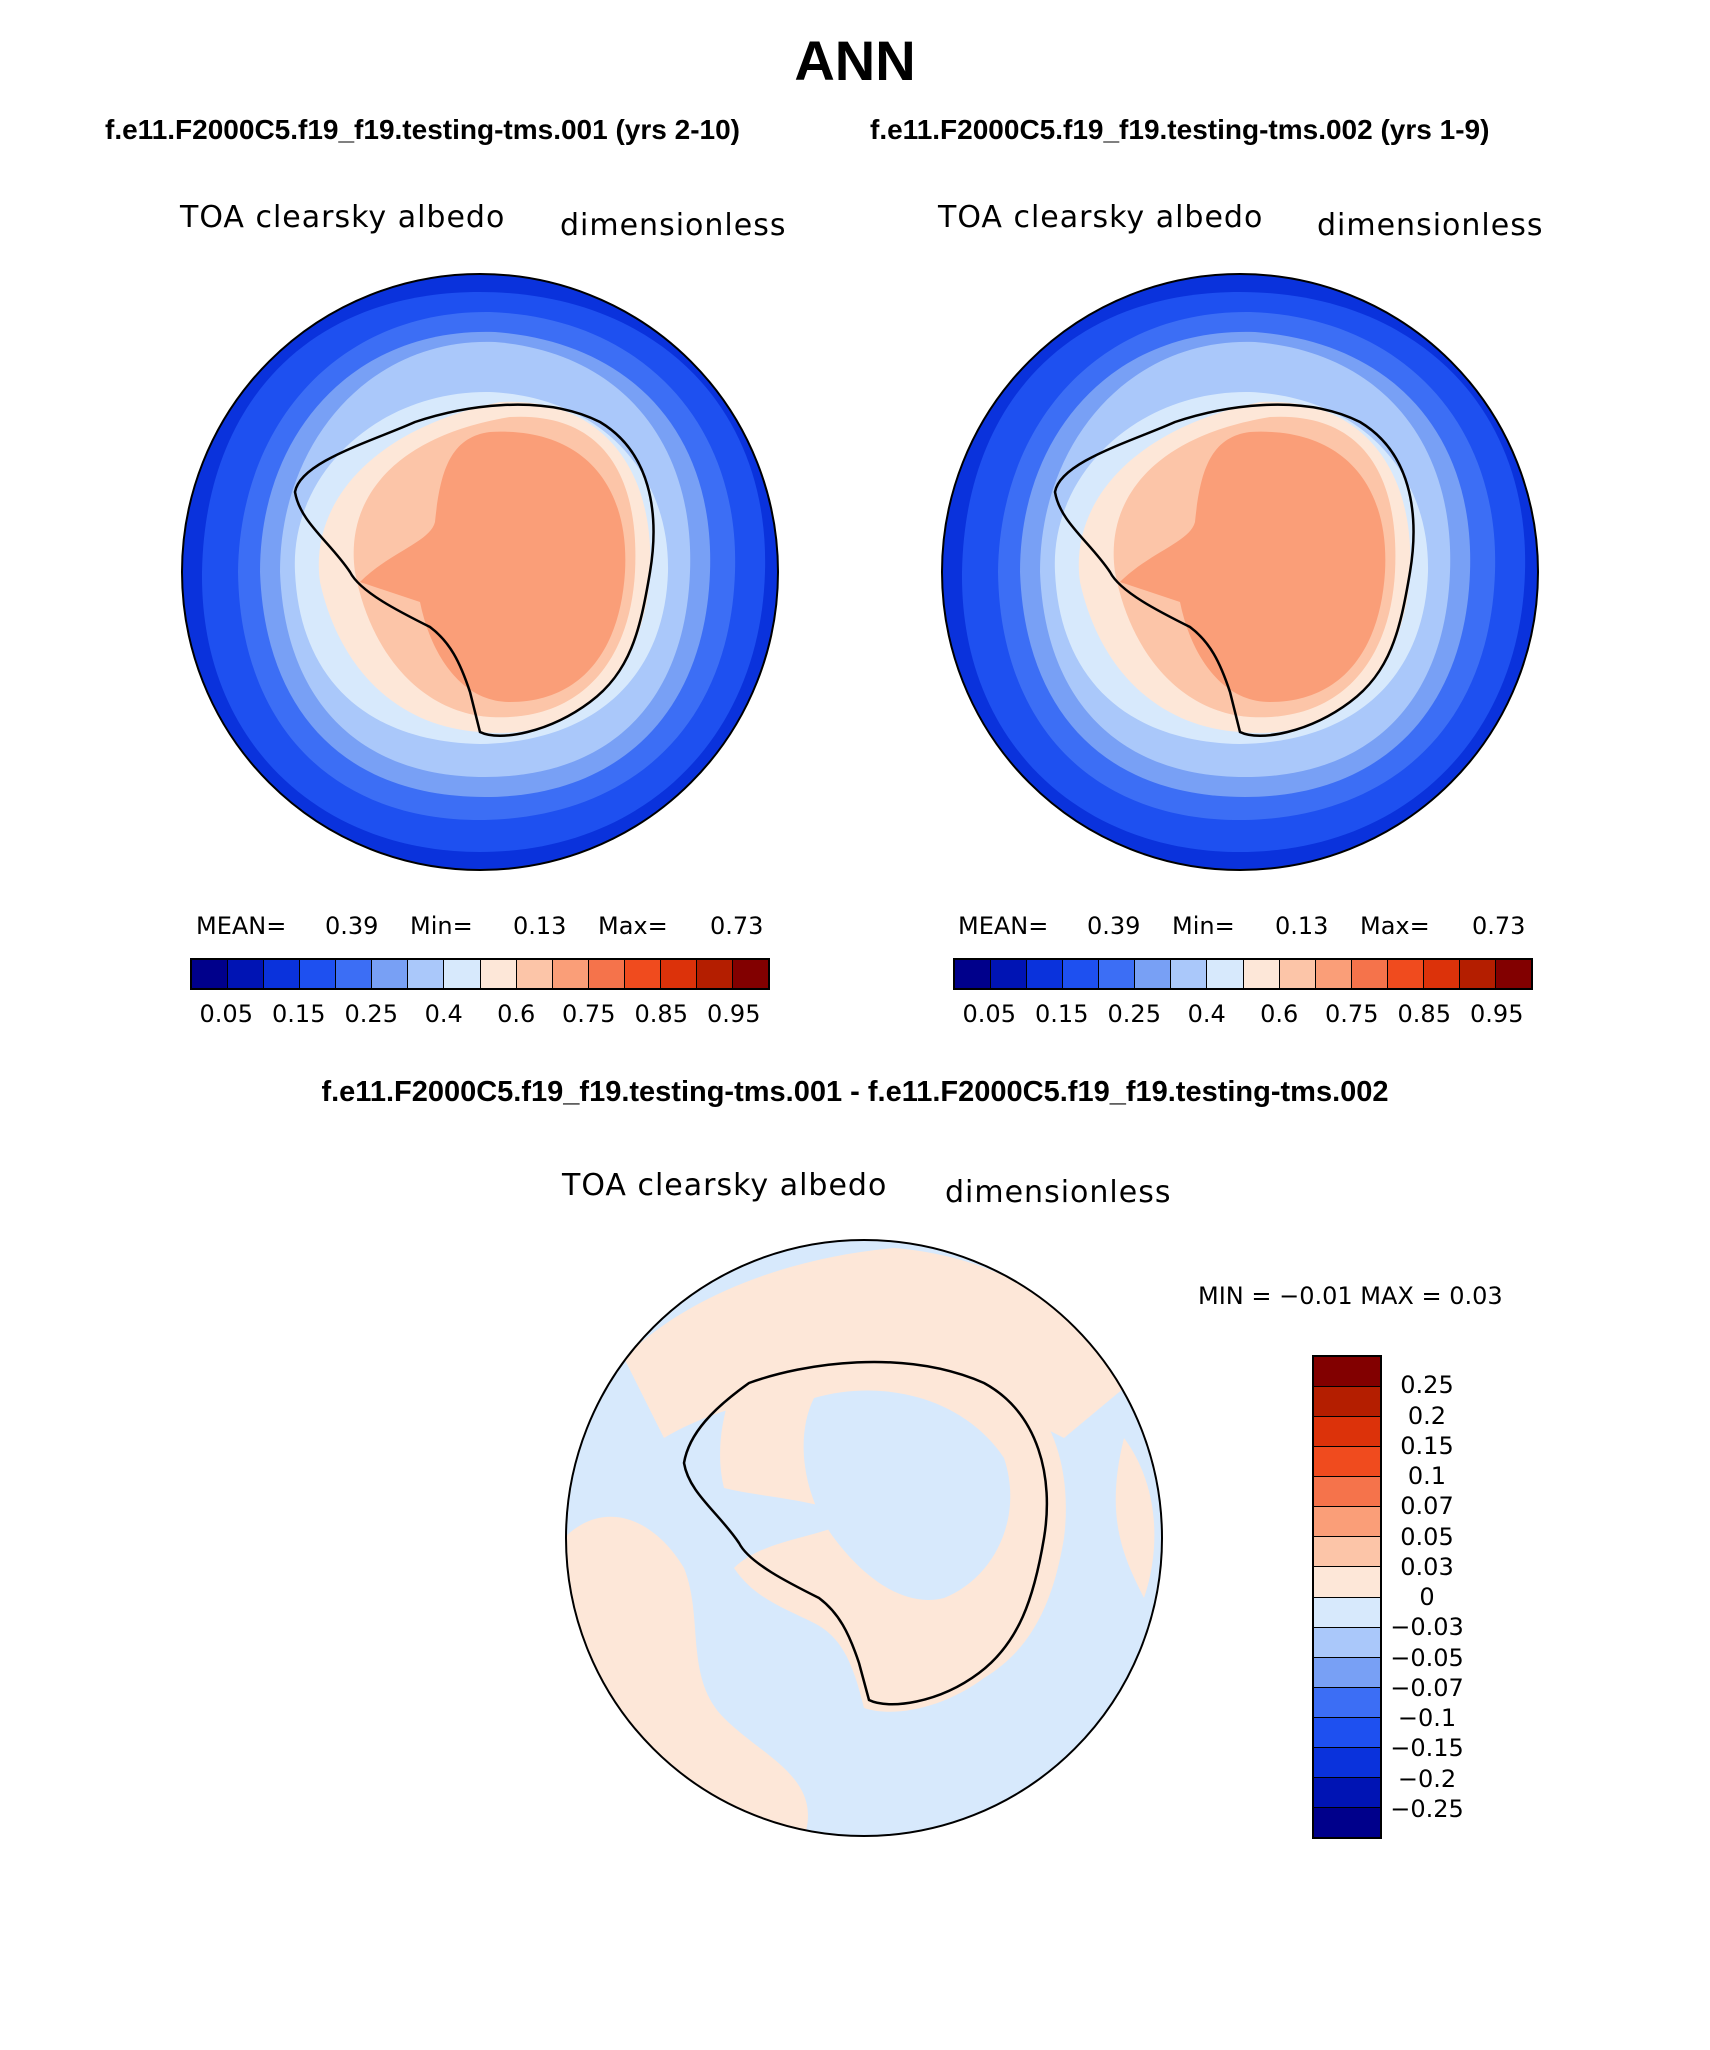 This screenshot has width=1710, height=2050. I want to click on difference-colorbar-tick-label: −0.07, so click(1427, 1687).